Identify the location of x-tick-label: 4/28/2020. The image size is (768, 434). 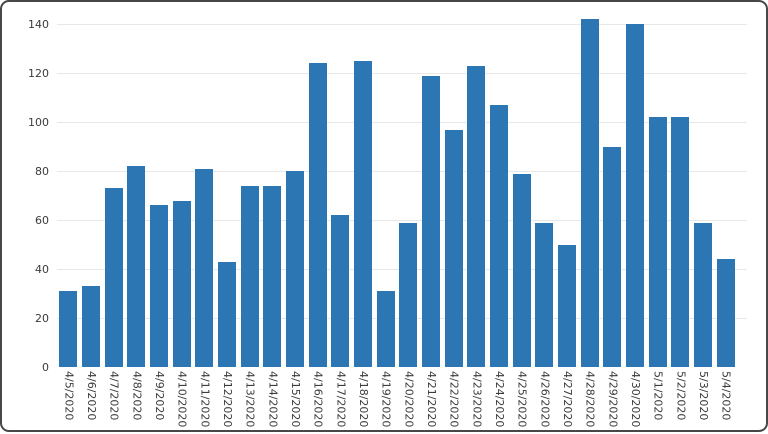
(590, 399).